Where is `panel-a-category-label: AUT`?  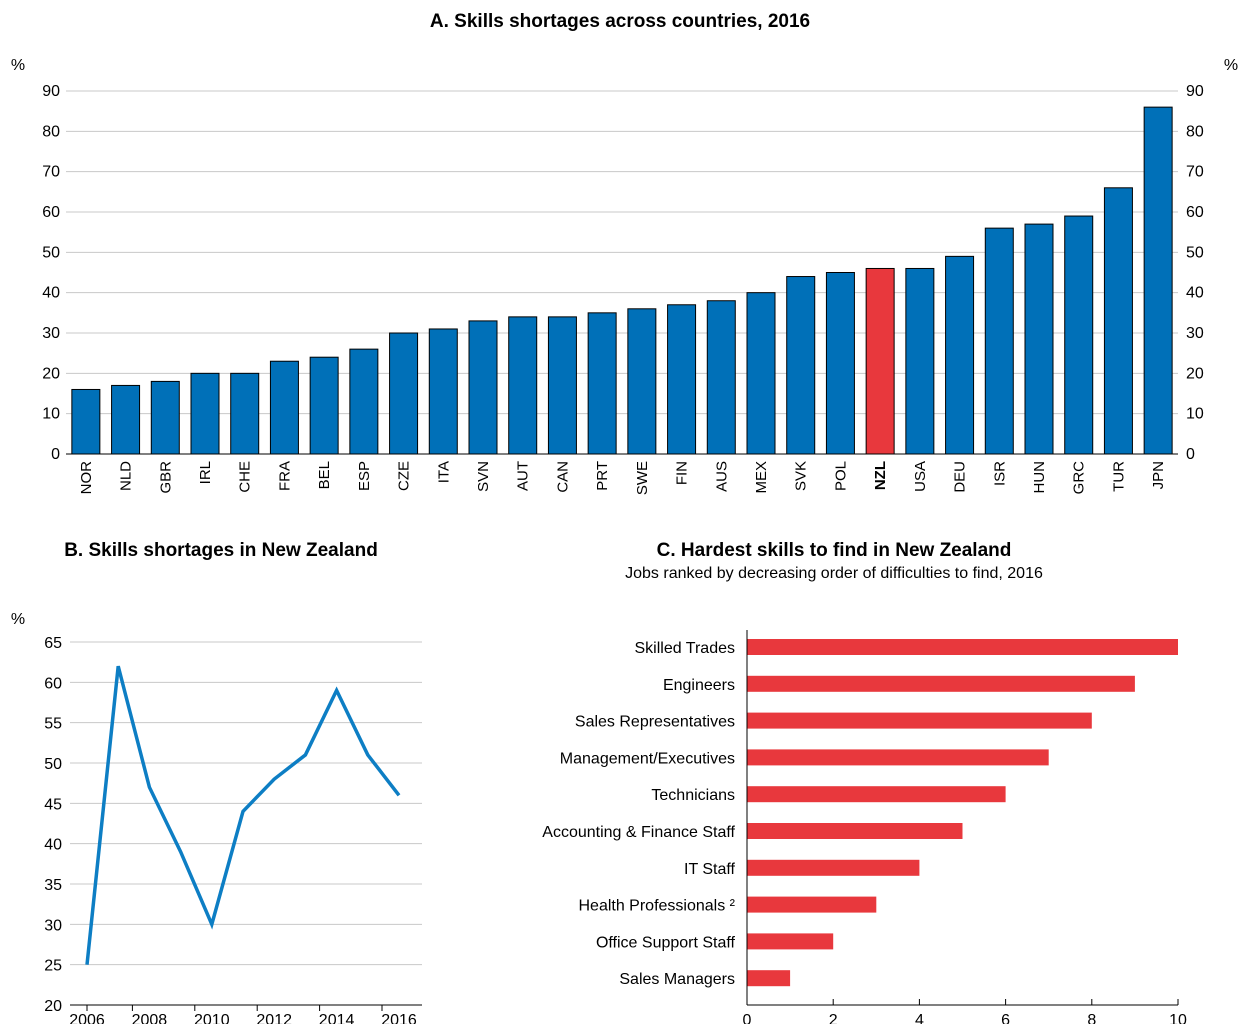 panel-a-category-label: AUT is located at coordinates (523, 476).